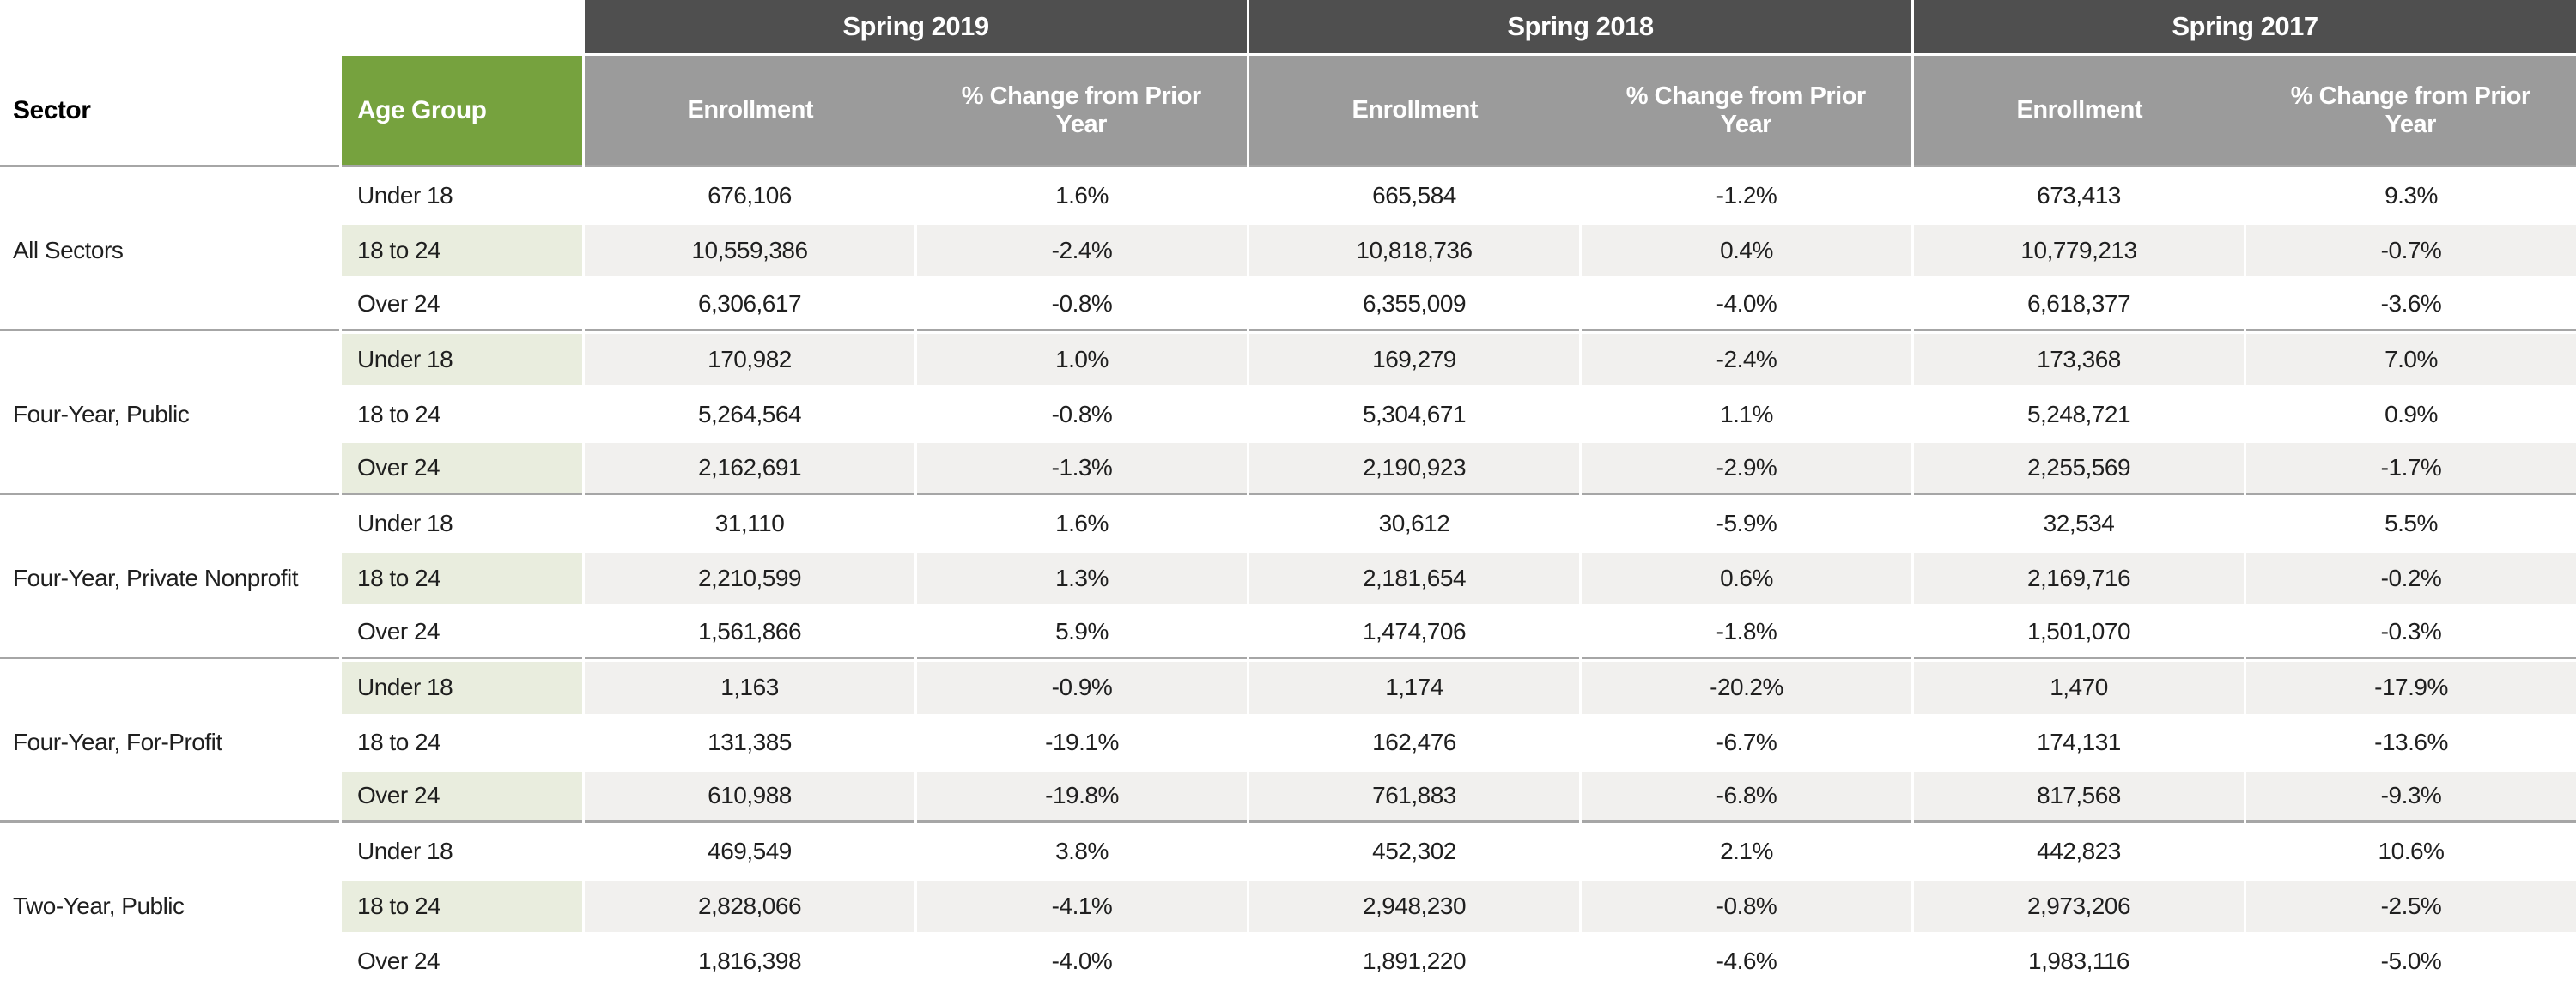  I want to click on change-2017-cell: 0.9%, so click(2411, 415).